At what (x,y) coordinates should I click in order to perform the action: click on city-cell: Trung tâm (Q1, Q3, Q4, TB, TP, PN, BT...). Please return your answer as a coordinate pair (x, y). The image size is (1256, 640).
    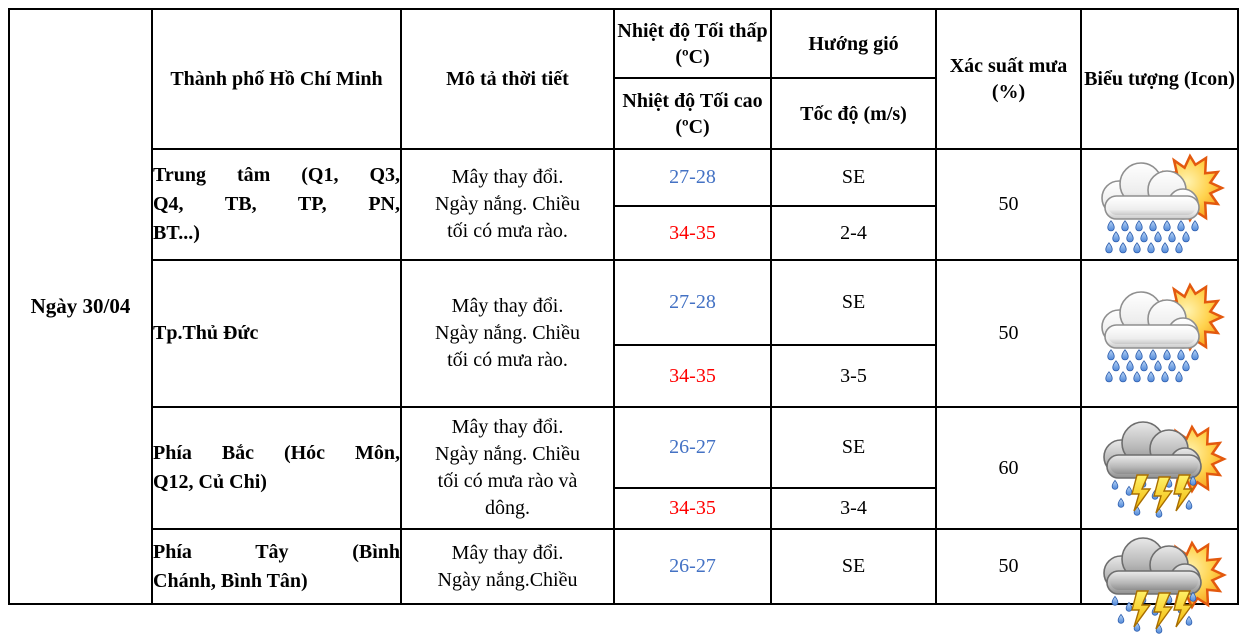
    Looking at the image, I should click on (276, 204).